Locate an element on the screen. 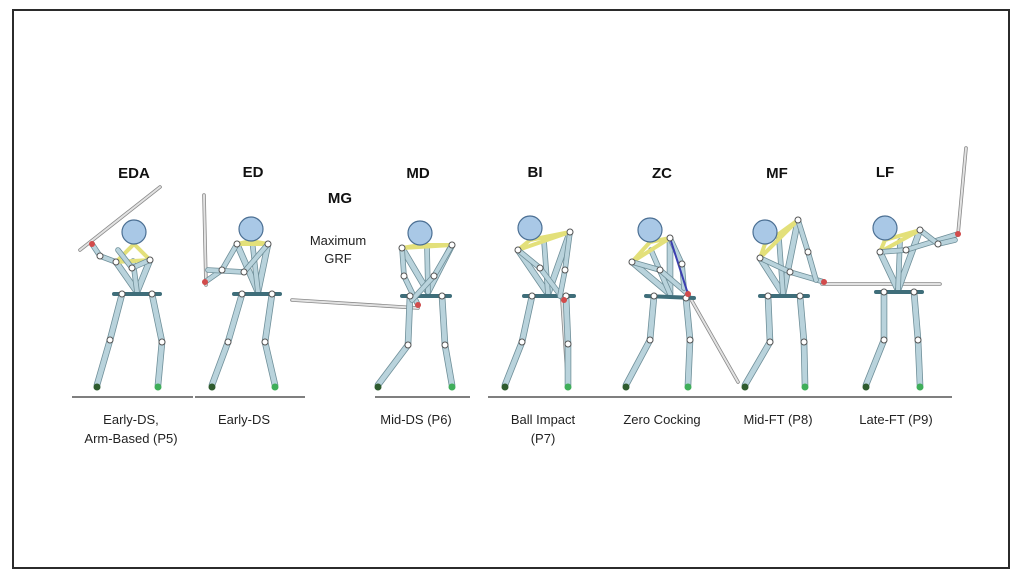 The image size is (1024, 582). phase-code-zc: ZC is located at coordinates (662, 173).